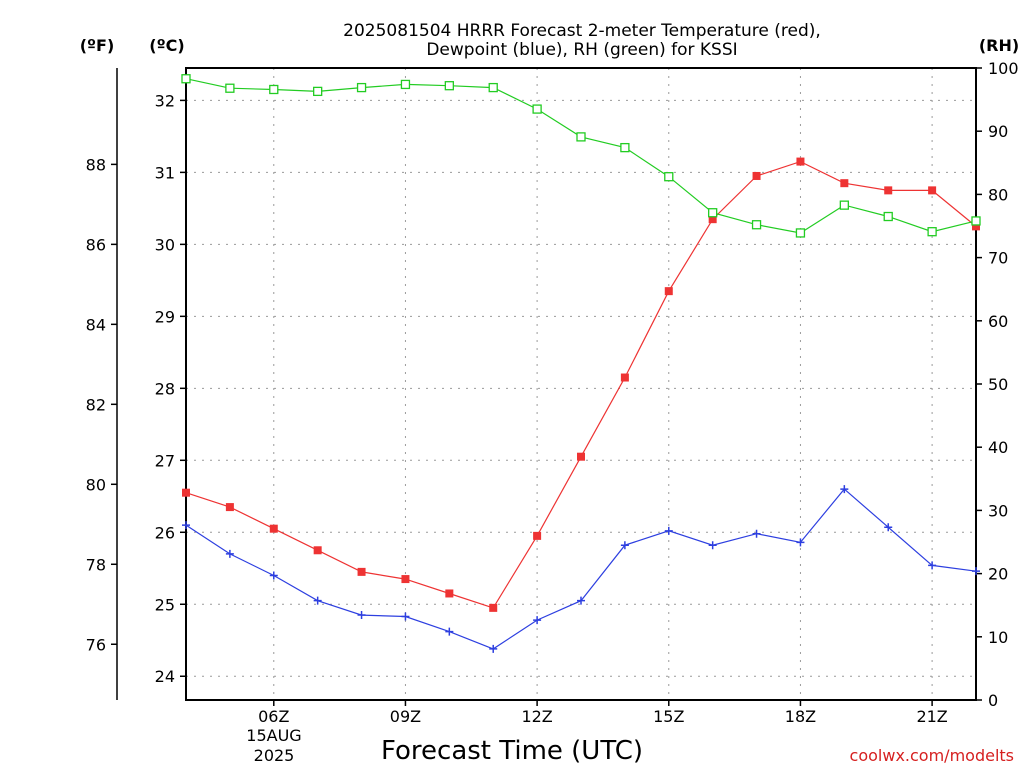 The height and width of the screenshot is (768, 1024). What do you see at coordinates (668, 716) in the screenshot?
I see `x-tick-label: 15Z` at bounding box center [668, 716].